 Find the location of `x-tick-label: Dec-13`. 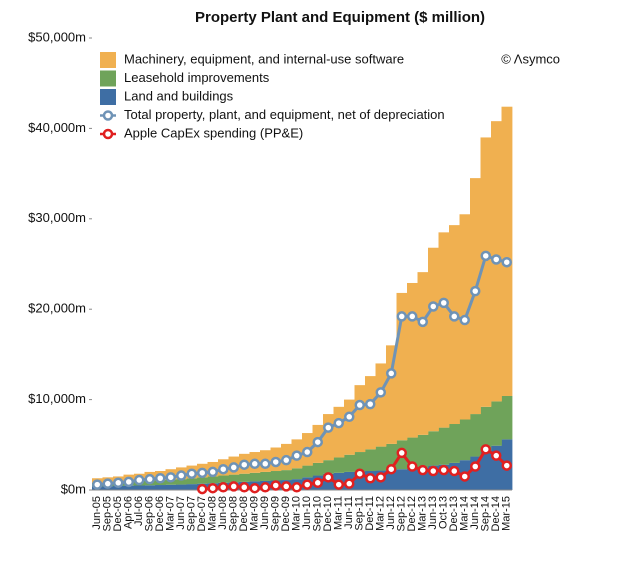

x-tick-label: Dec-13 is located at coordinates (454, 513).